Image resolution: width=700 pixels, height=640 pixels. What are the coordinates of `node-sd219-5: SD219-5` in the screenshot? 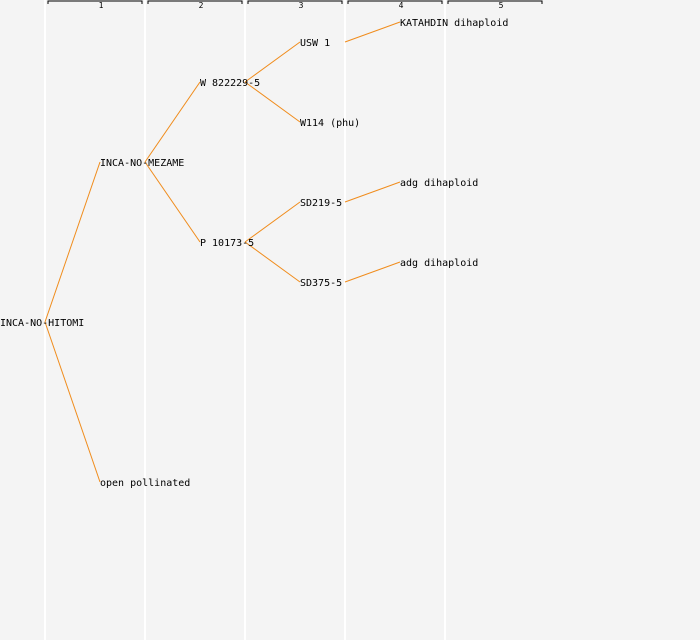 It's located at (321, 203).